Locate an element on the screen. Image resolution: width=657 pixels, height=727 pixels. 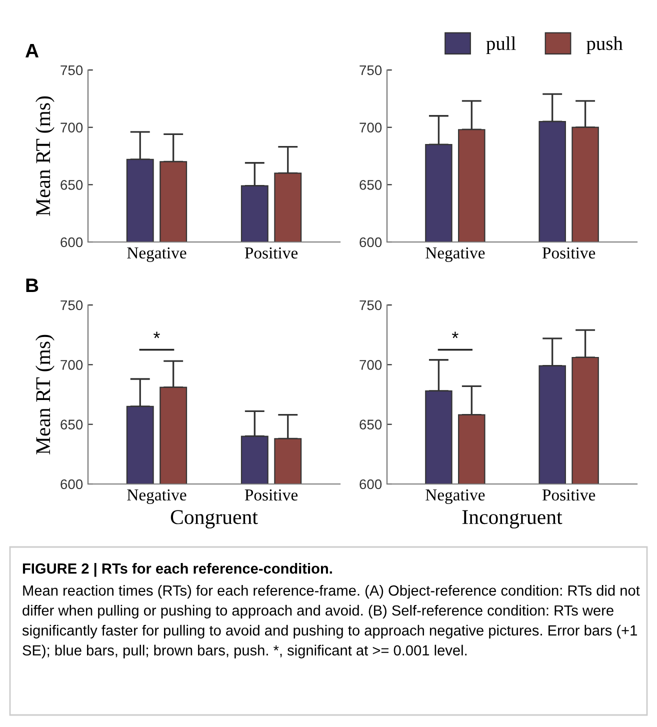
chart-title: B is located at coordinates (32, 285).